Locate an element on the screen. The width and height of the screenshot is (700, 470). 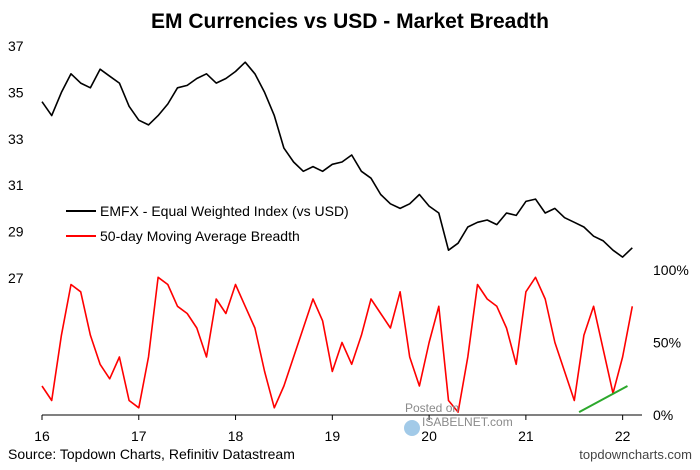
right-tick-label: 0% is located at coordinates (663, 415).